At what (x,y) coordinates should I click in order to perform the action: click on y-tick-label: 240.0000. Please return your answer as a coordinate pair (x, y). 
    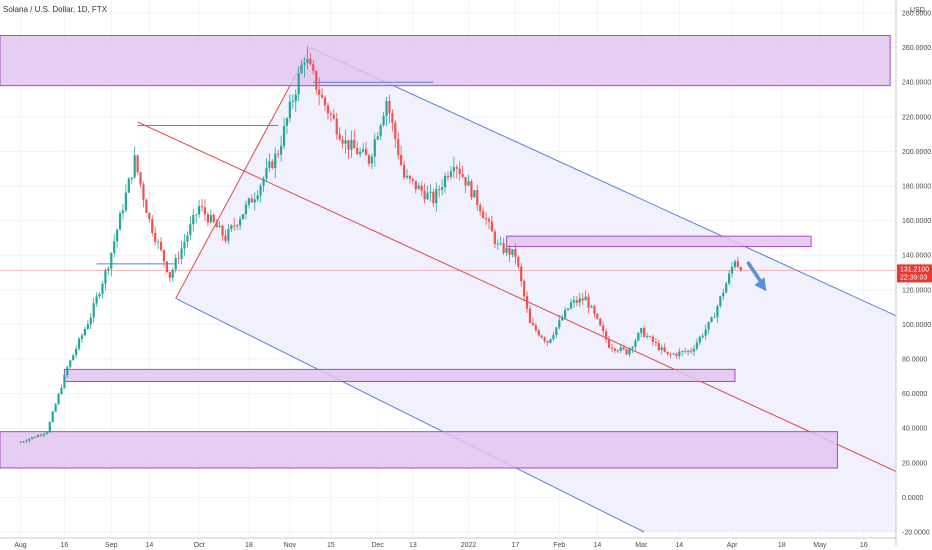
    Looking at the image, I should click on (916, 83).